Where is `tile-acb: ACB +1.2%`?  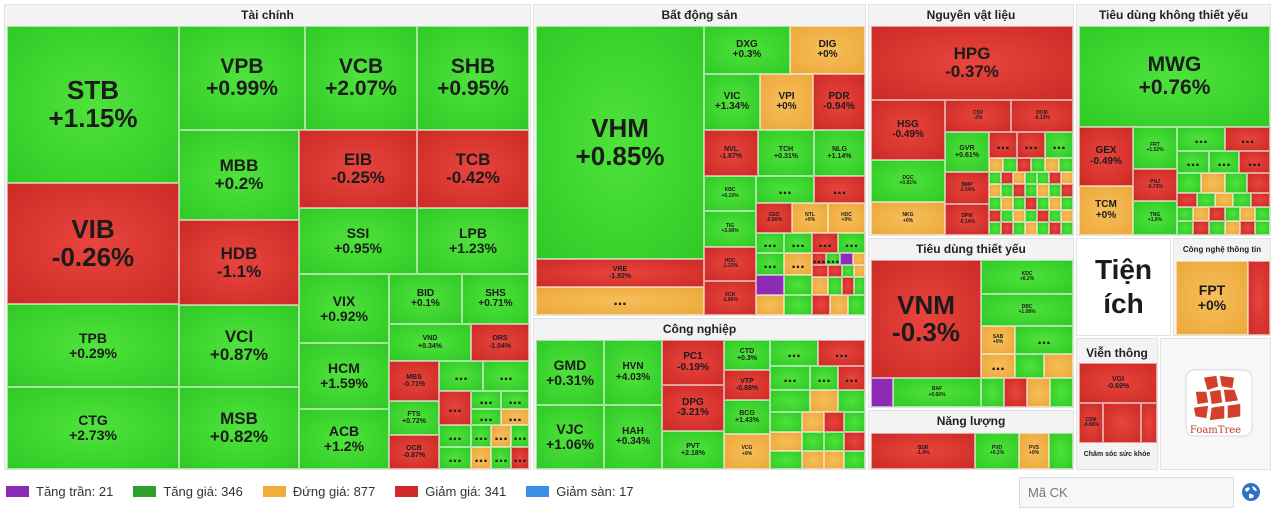 tile-acb: ACB +1.2% is located at coordinates (344, 439).